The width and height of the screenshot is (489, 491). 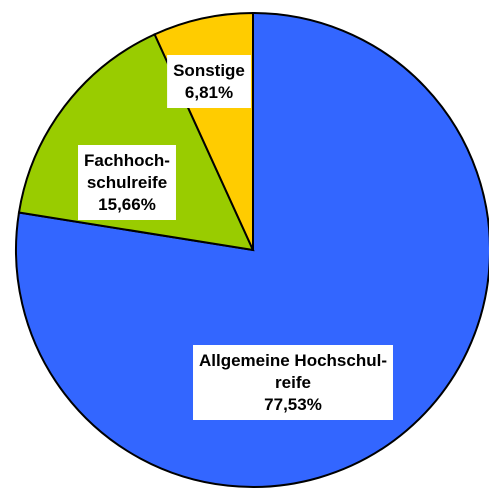 What do you see at coordinates (293, 371) in the screenshot?
I see `category-label: Allgemeine Hochschul-reife` at bounding box center [293, 371].